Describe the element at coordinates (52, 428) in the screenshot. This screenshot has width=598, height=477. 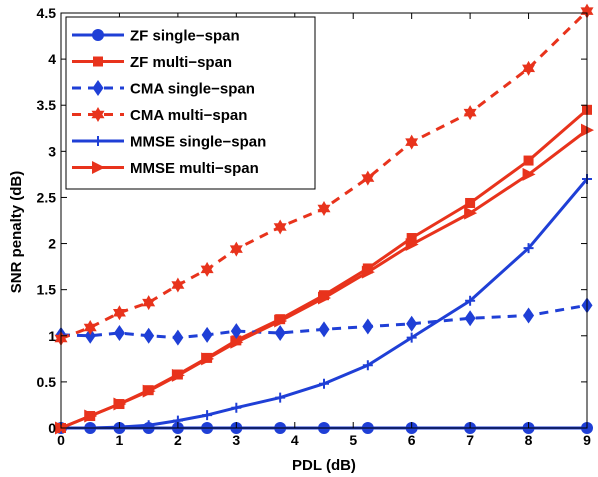
I see `y-tick-label: 0` at that location.